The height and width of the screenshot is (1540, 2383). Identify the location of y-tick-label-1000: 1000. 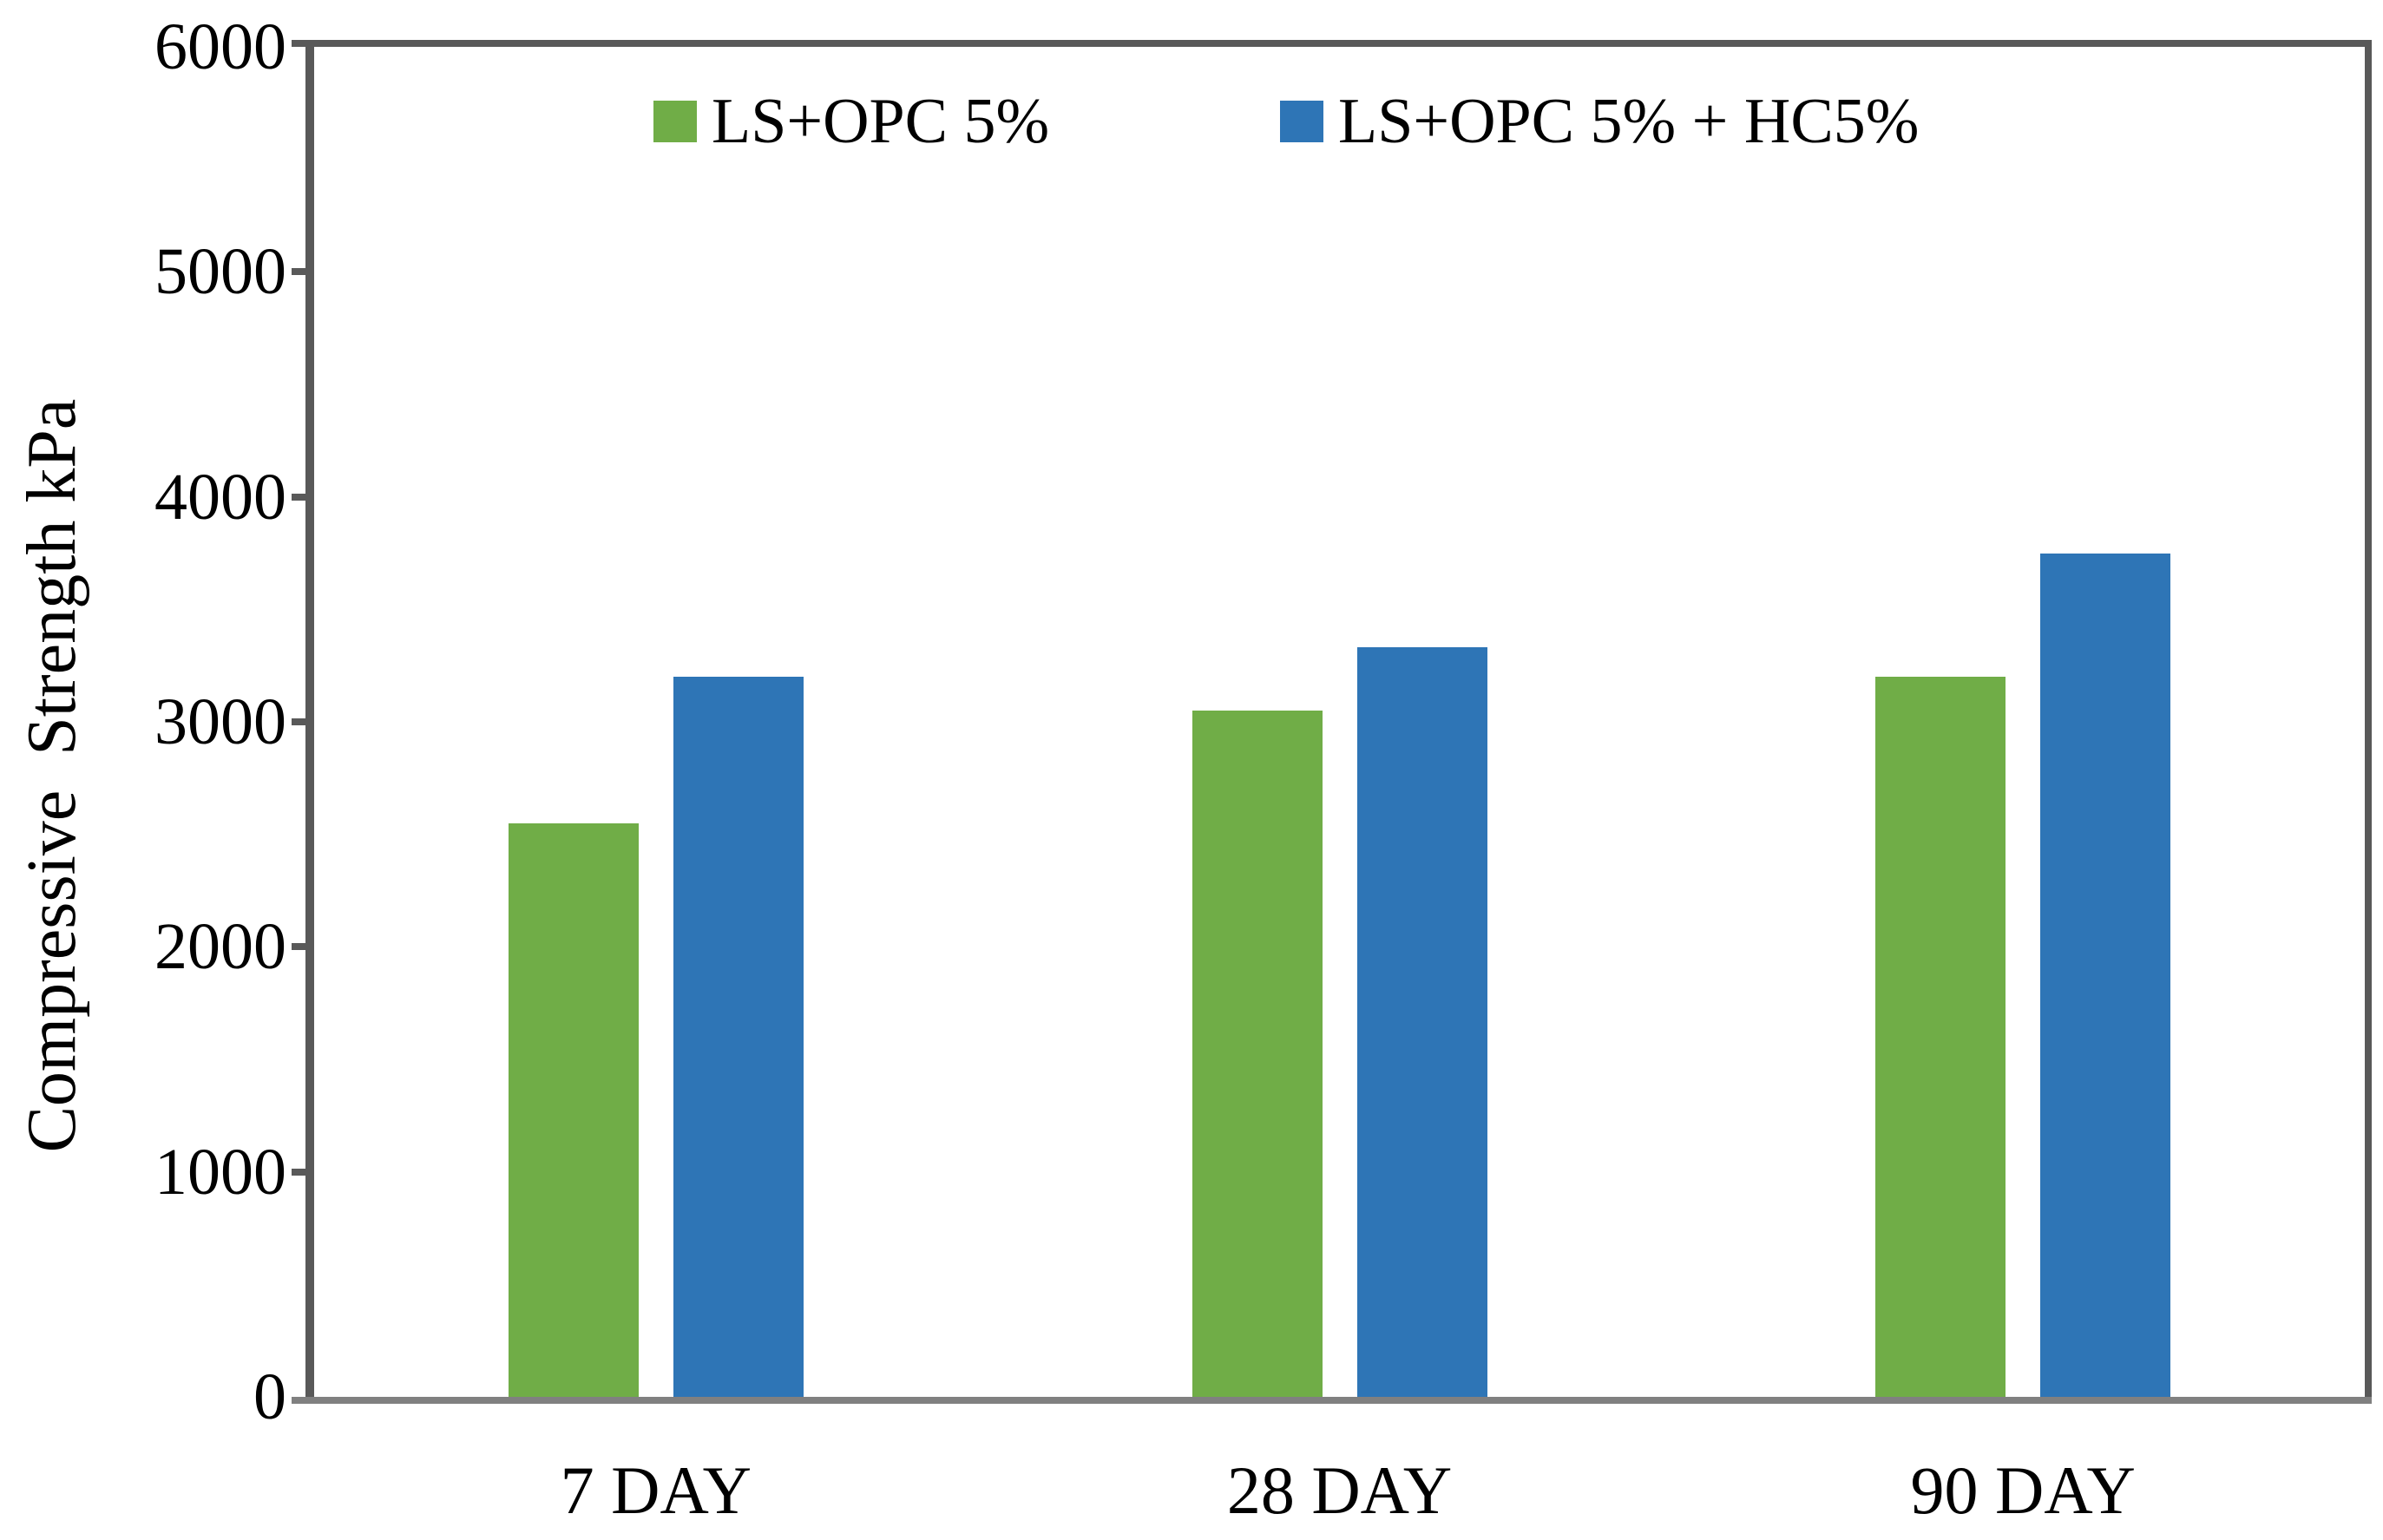
(220, 1172).